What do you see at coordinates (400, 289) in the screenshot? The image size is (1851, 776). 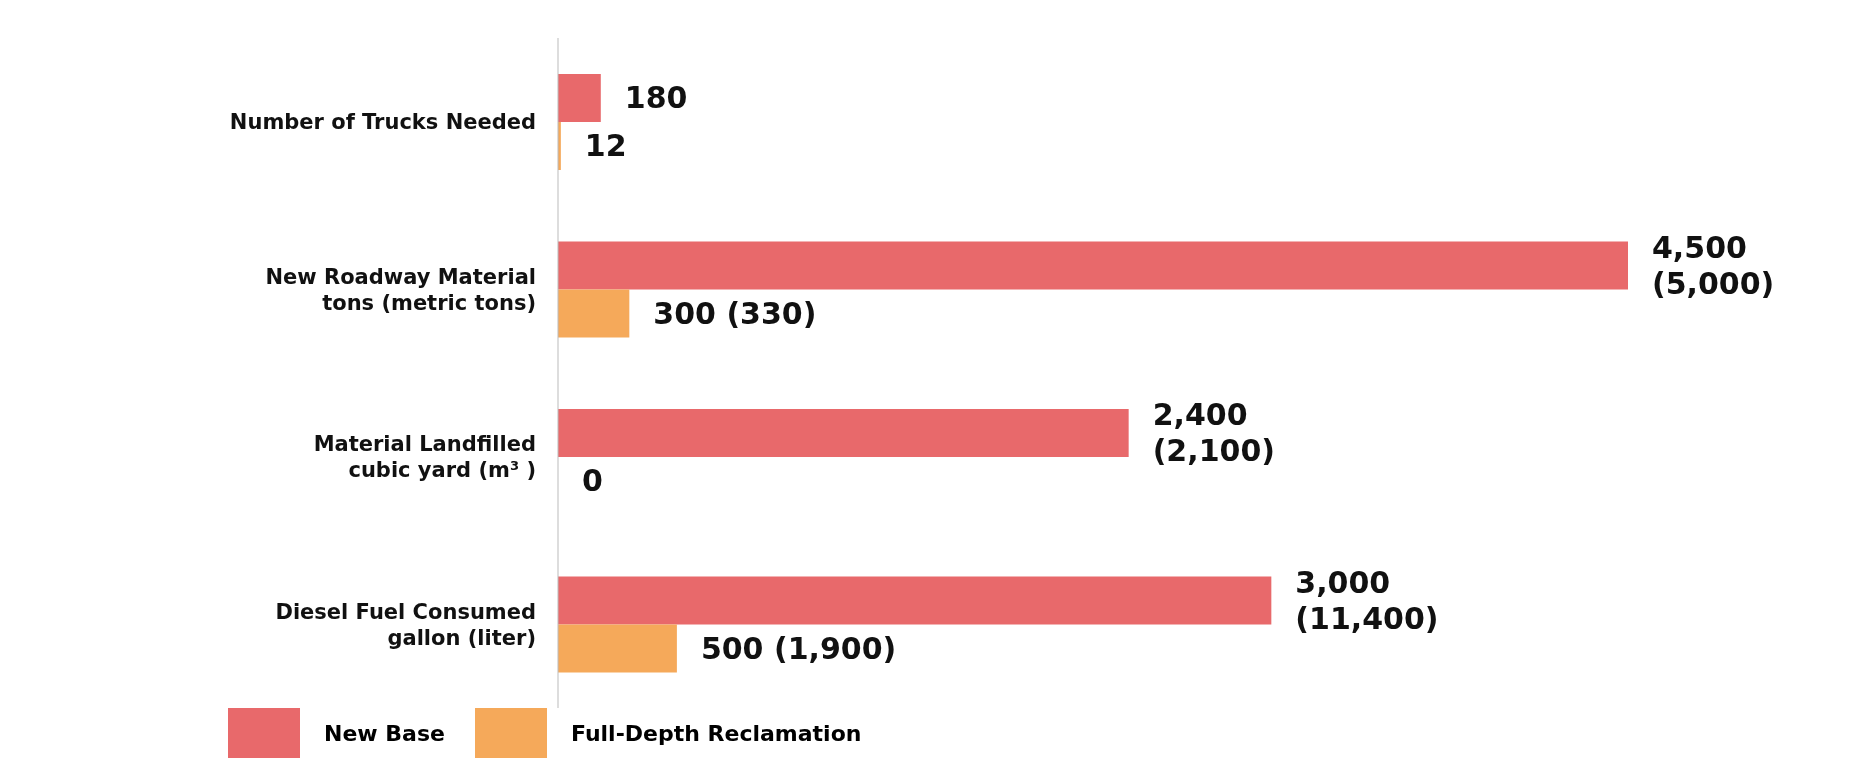 I see `y-tick-label: New Roadway Material tons (metric tons)` at bounding box center [400, 289].